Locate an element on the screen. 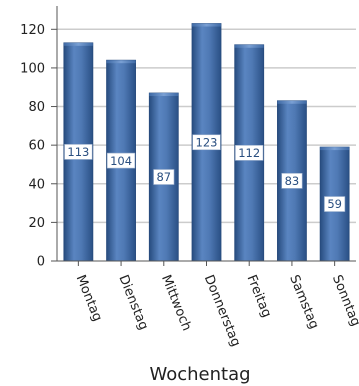  y-tick-label: 0 is located at coordinates (41, 262).